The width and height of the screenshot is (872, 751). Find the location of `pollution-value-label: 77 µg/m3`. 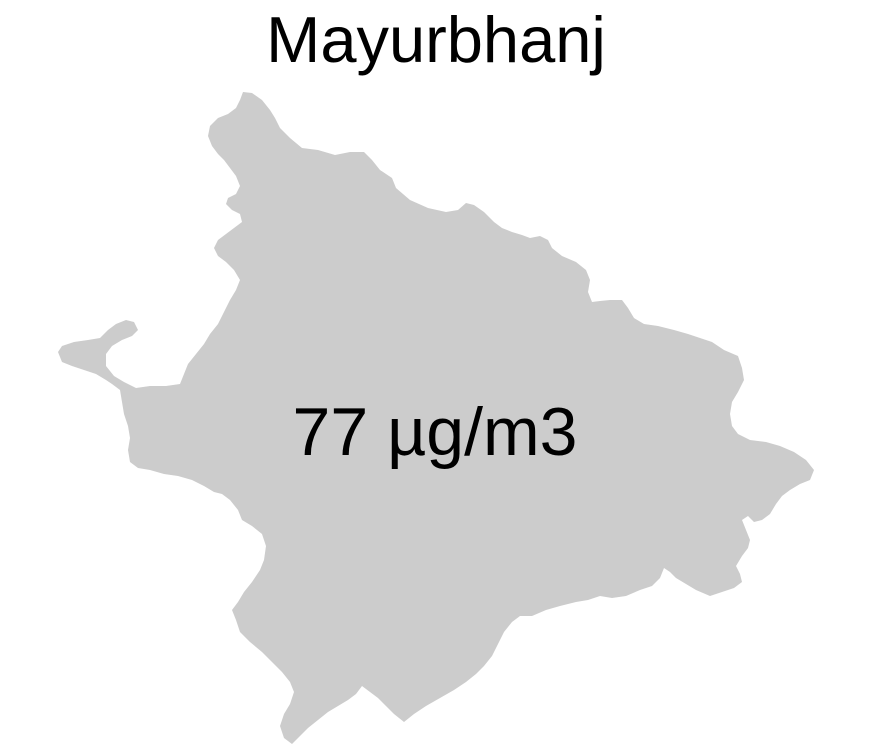

pollution-value-label: 77 µg/m3 is located at coordinates (435, 432).